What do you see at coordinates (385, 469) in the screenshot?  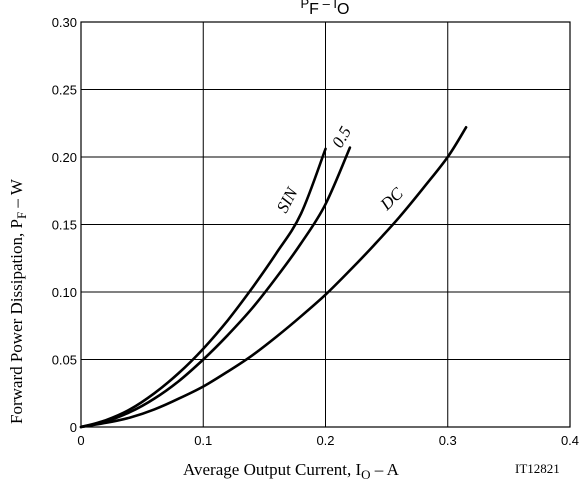 I see `x-axis-label-suffix: – A` at bounding box center [385, 469].